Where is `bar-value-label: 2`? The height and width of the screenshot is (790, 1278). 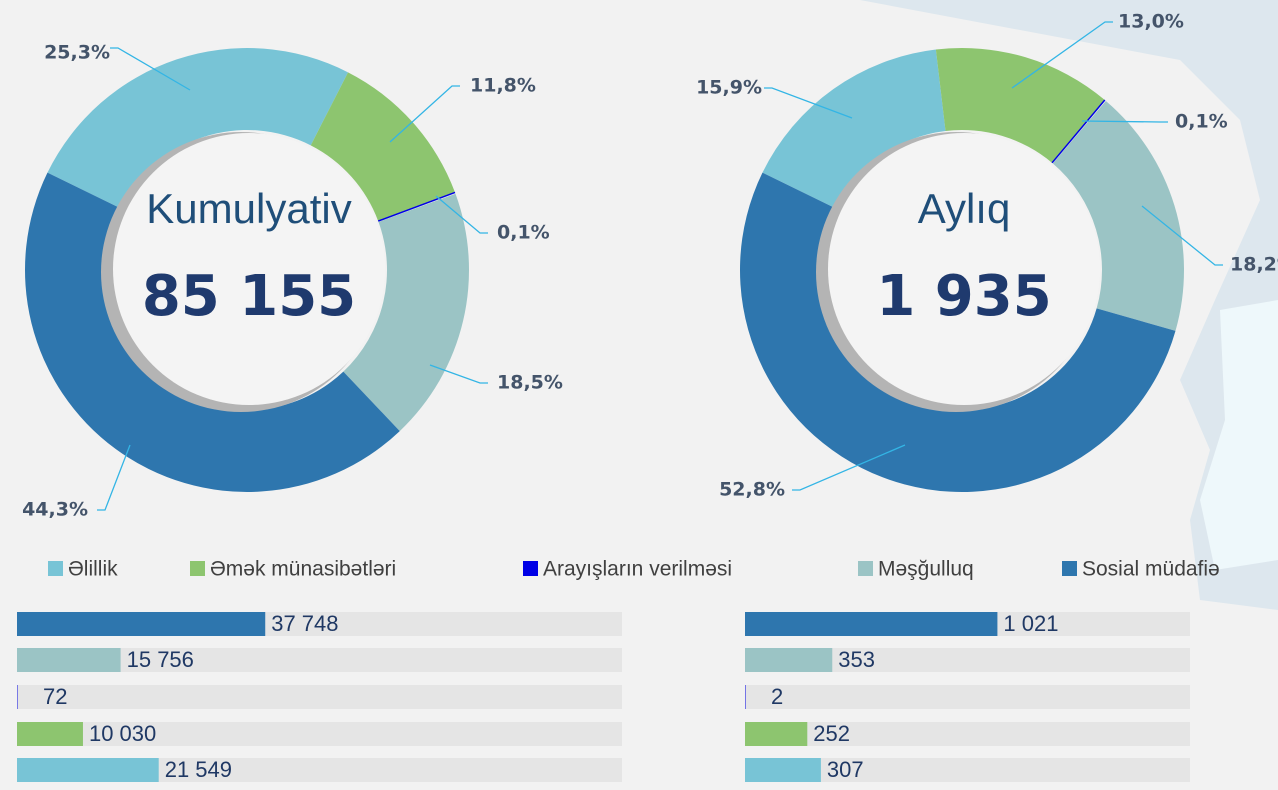 bar-value-label: 2 is located at coordinates (777, 696).